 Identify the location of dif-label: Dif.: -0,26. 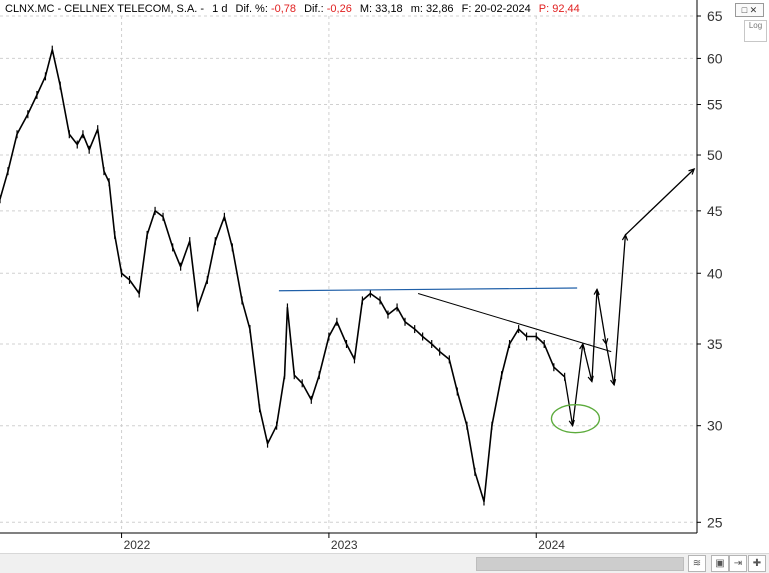
(328, 9).